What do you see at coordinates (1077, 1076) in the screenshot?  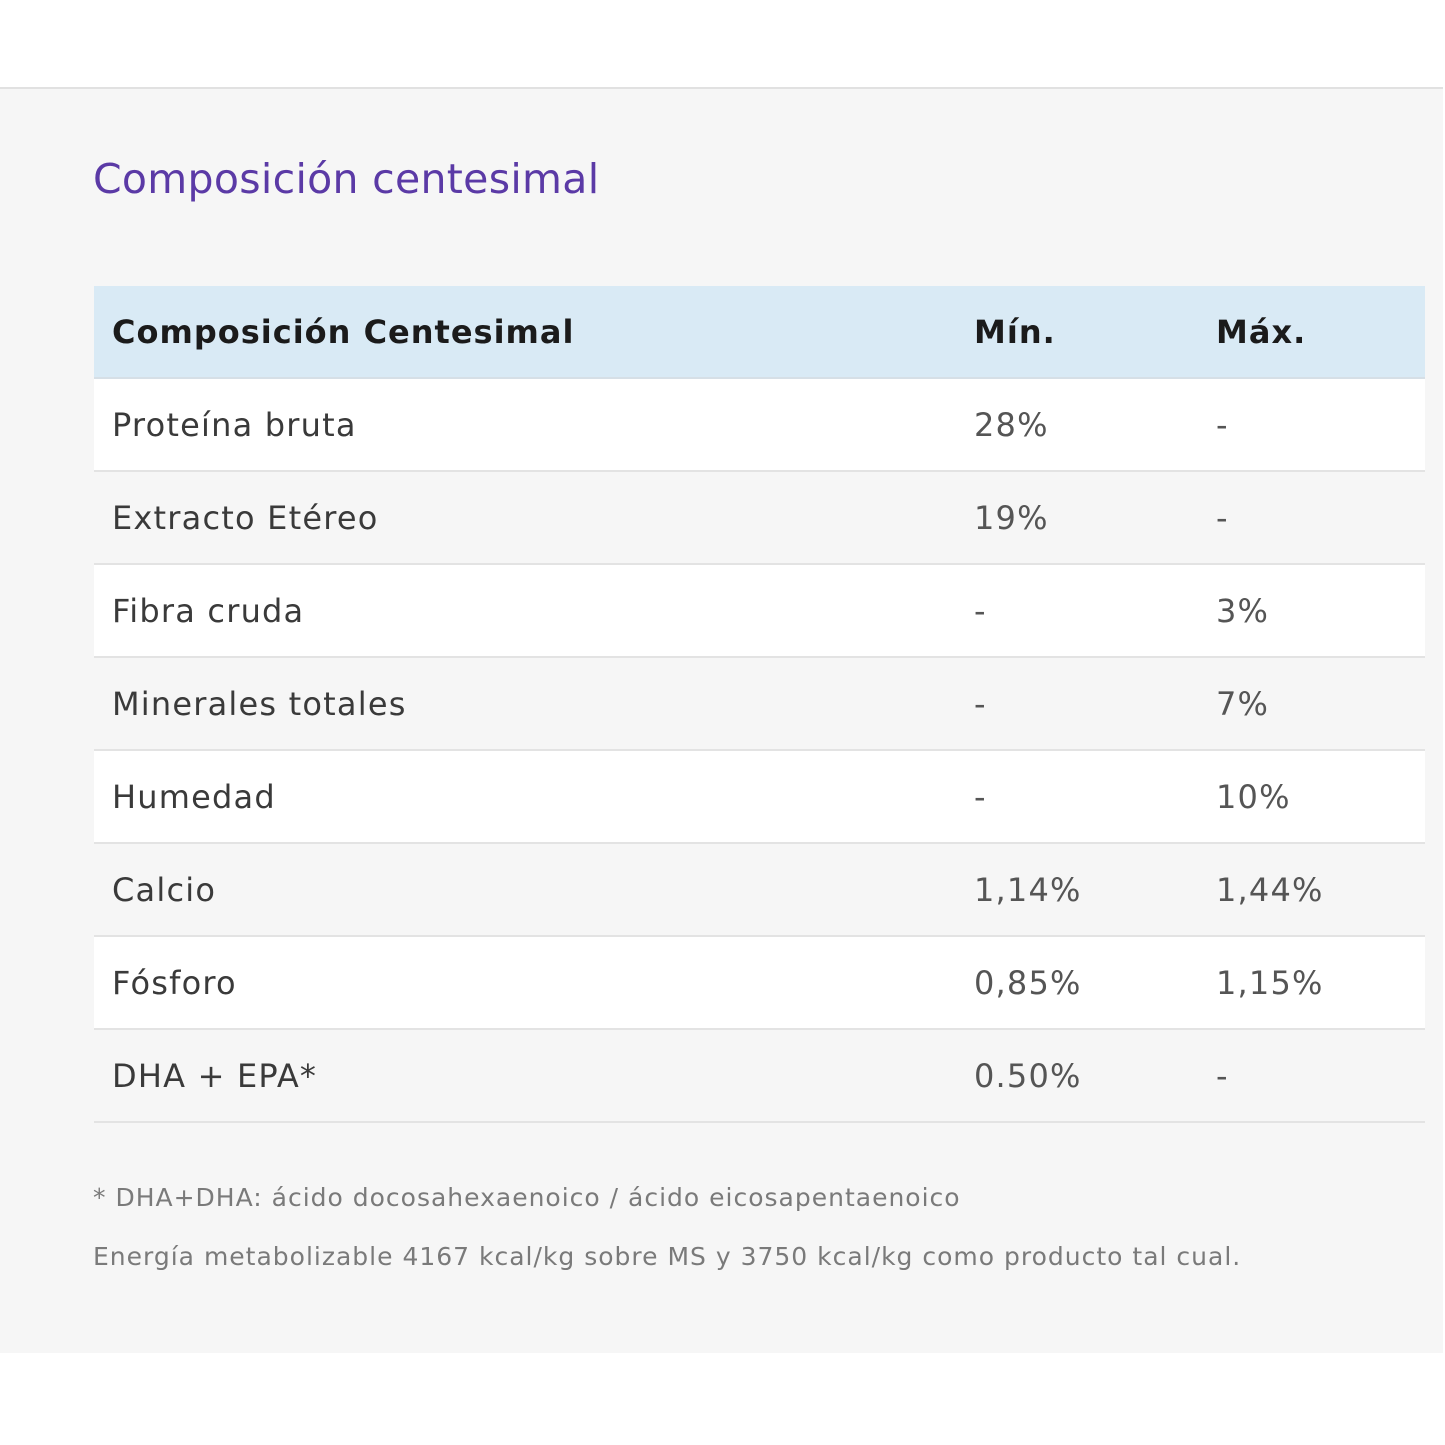 I see `row-min-value: 0.50%` at bounding box center [1077, 1076].